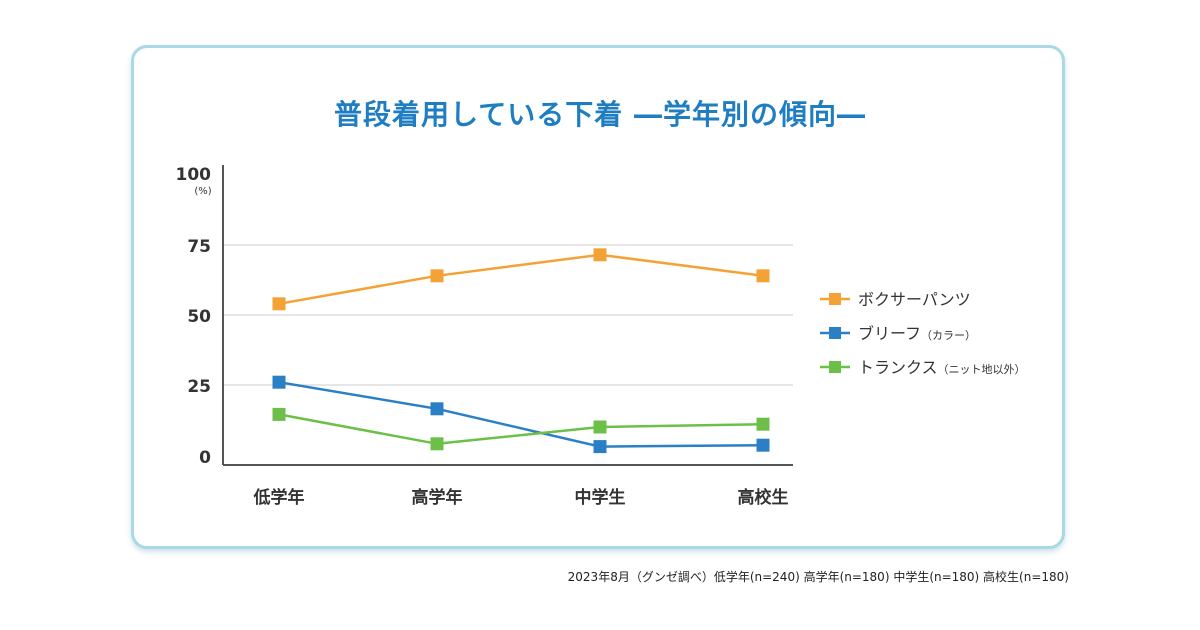  Describe the element at coordinates (600, 114) in the screenshot. I see `chart-title: 普段着用している下着 ―学年別の傾向―` at that location.